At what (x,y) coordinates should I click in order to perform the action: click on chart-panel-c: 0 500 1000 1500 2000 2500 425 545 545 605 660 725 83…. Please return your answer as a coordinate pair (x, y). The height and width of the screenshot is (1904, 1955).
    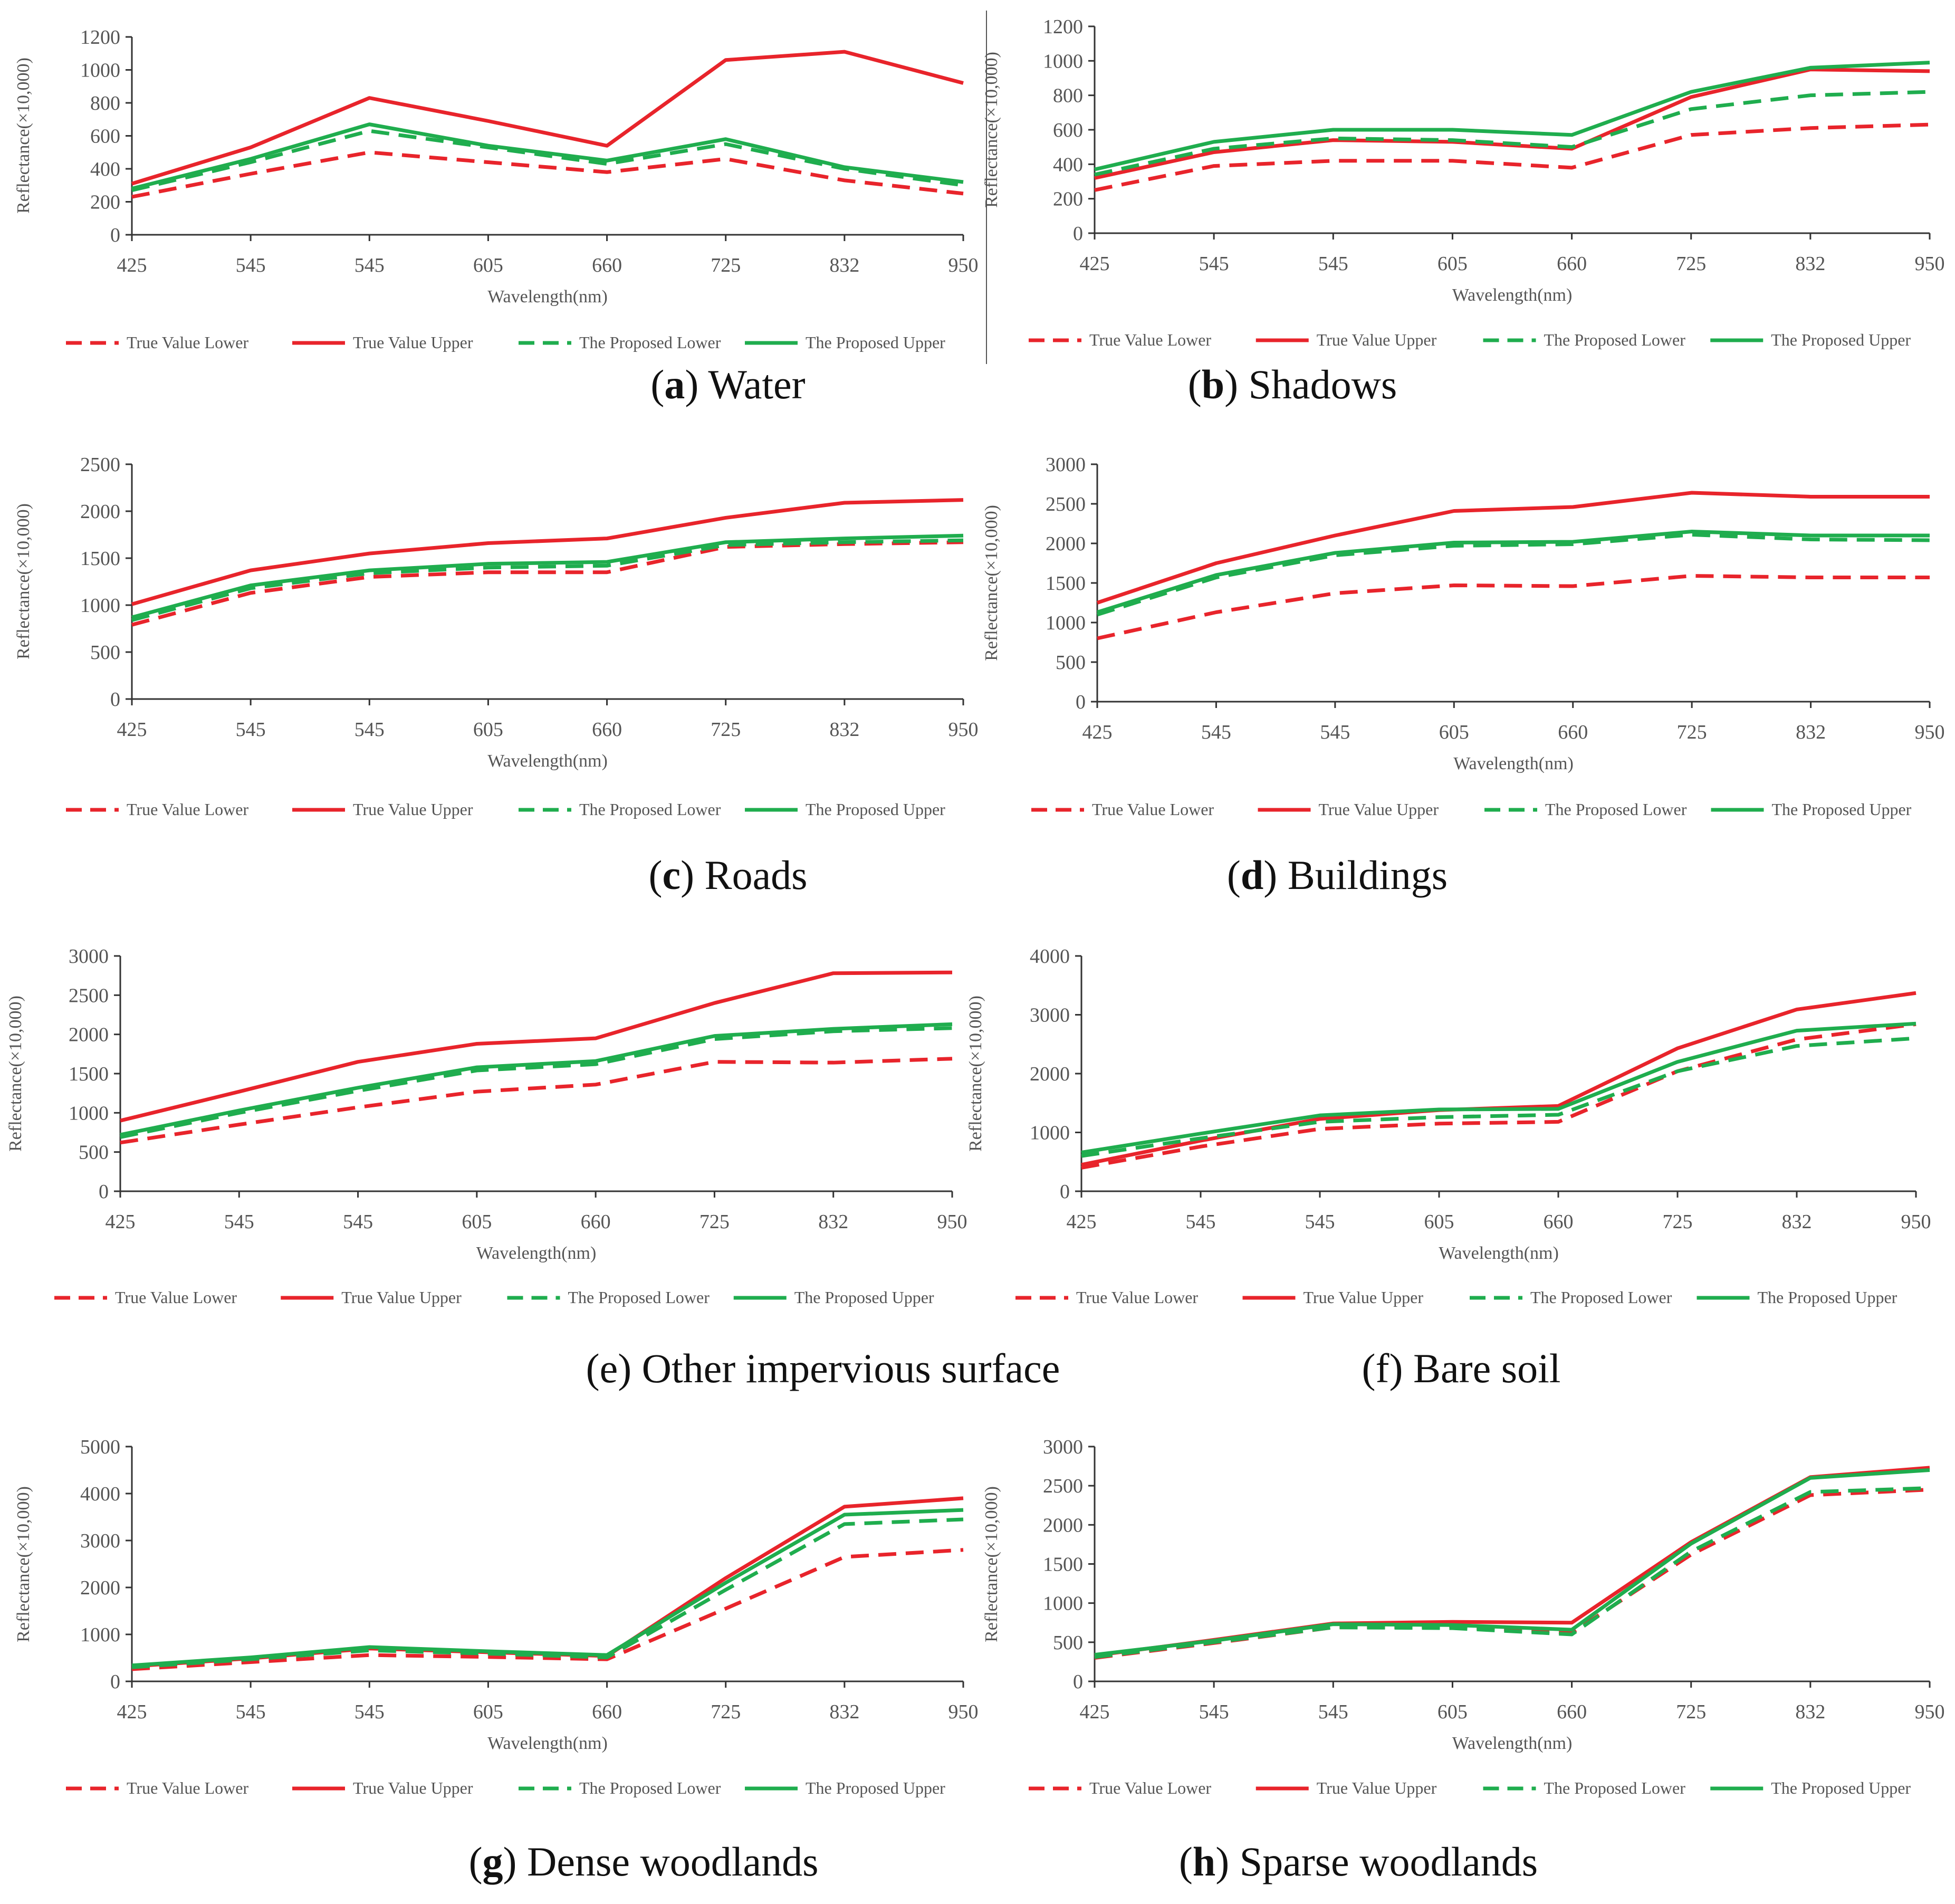
    Looking at the image, I should click on (496, 676).